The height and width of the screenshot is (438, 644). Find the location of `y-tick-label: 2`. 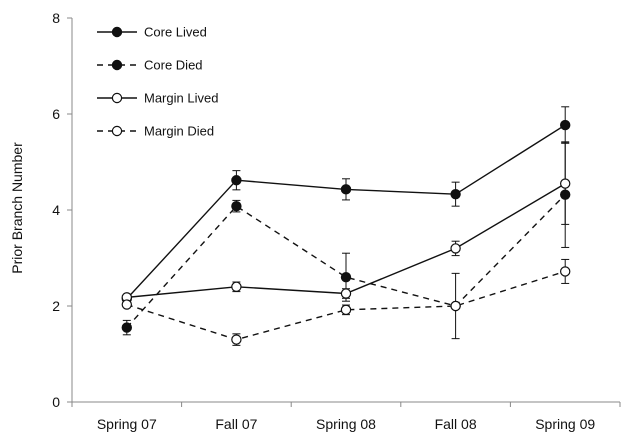

y-tick-label: 2 is located at coordinates (56, 306).